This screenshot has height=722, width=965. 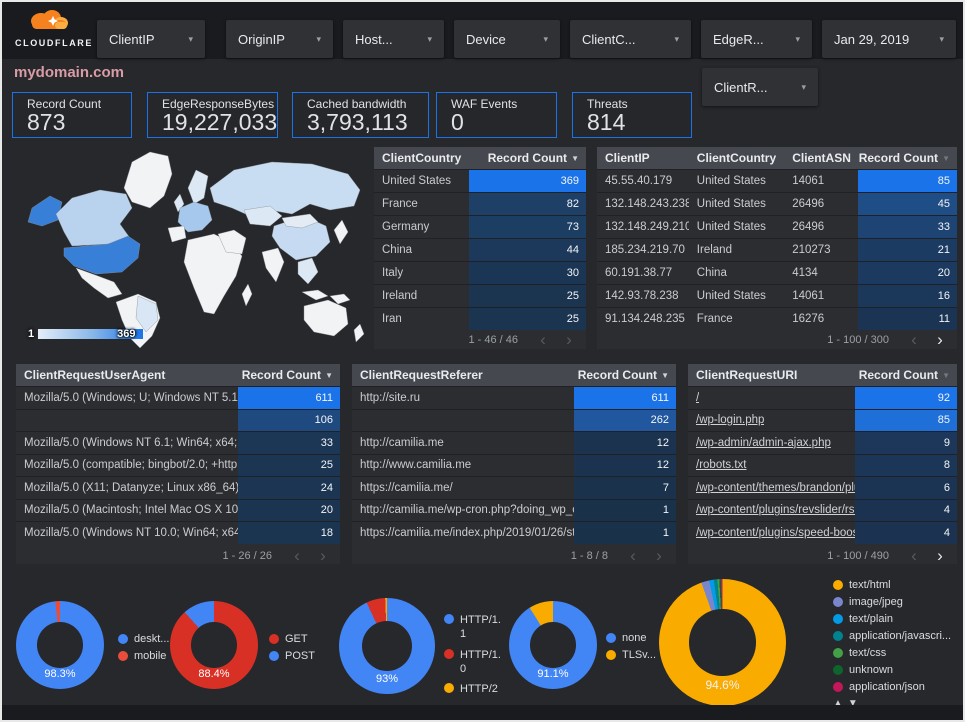 What do you see at coordinates (760, 87) in the screenshot?
I see `filter-chip-clientr: ClientR... ▾` at bounding box center [760, 87].